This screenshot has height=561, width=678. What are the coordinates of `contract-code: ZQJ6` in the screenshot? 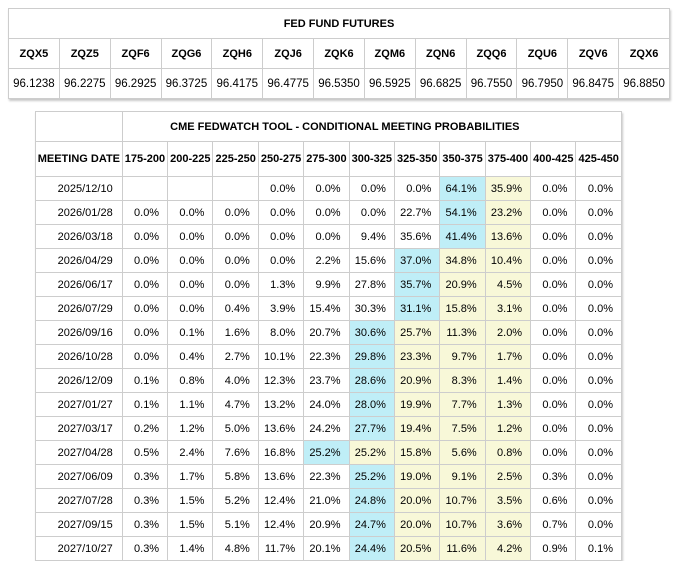 It's located at (288, 53).